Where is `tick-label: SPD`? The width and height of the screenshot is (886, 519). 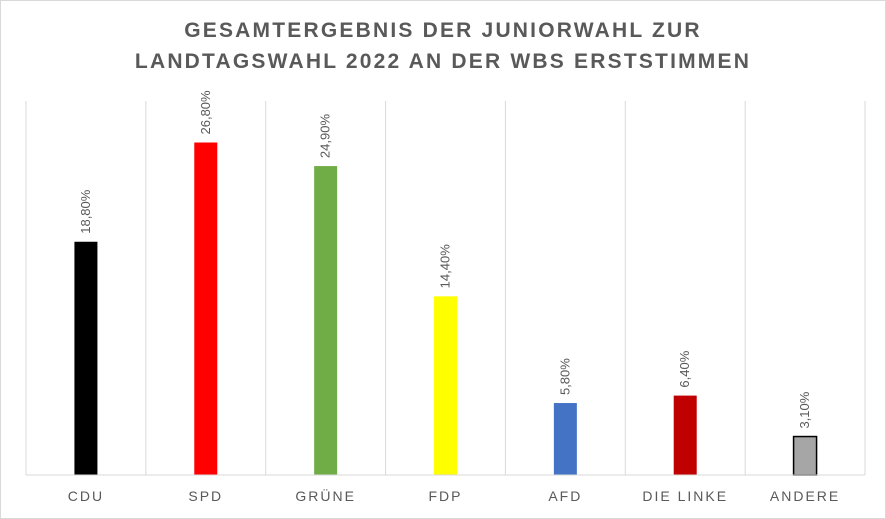
tick-label: SPD is located at coordinates (205, 496).